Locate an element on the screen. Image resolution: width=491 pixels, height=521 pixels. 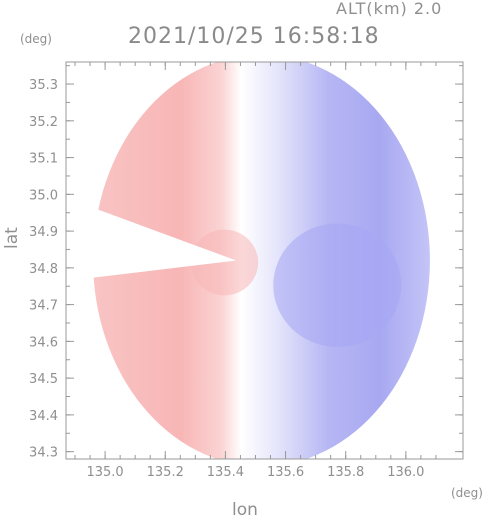
x-tick-label: 135.6 is located at coordinates (285, 472).